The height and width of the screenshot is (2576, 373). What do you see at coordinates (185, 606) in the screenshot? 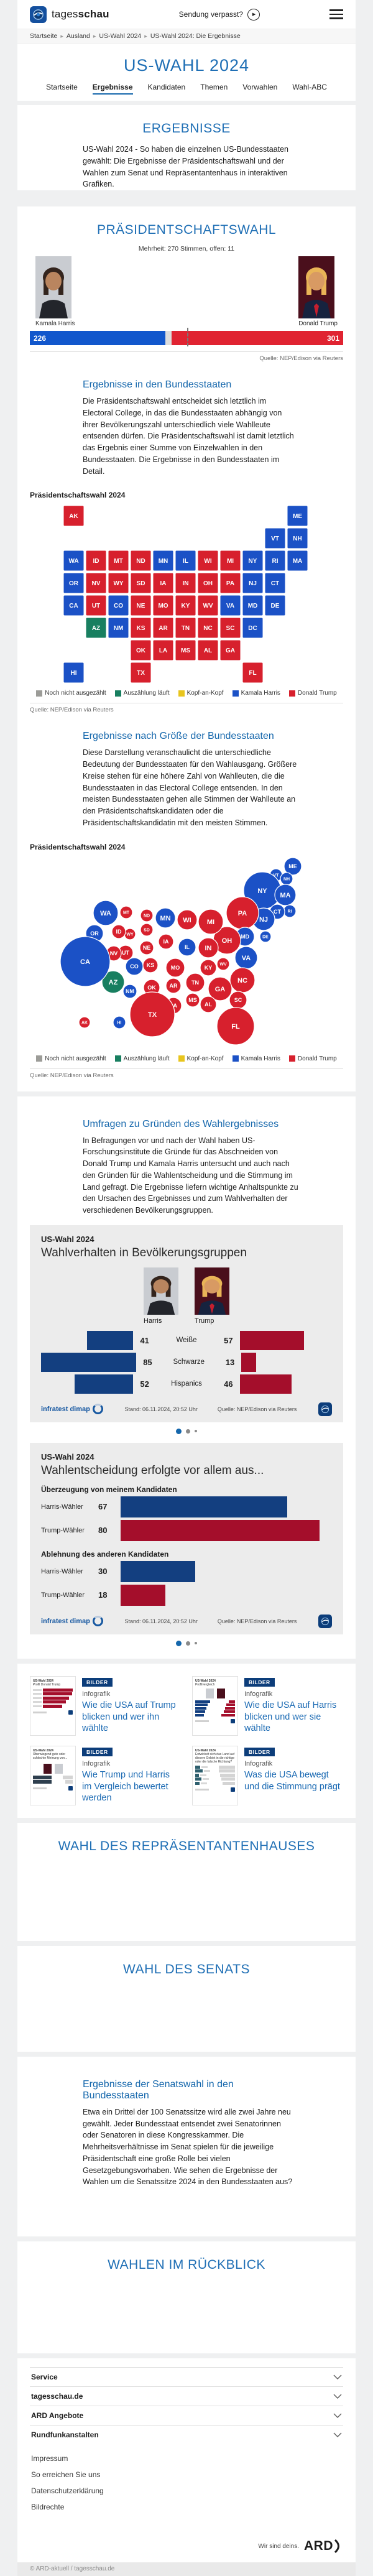
I see `state-KY: KY` at bounding box center [185, 606].